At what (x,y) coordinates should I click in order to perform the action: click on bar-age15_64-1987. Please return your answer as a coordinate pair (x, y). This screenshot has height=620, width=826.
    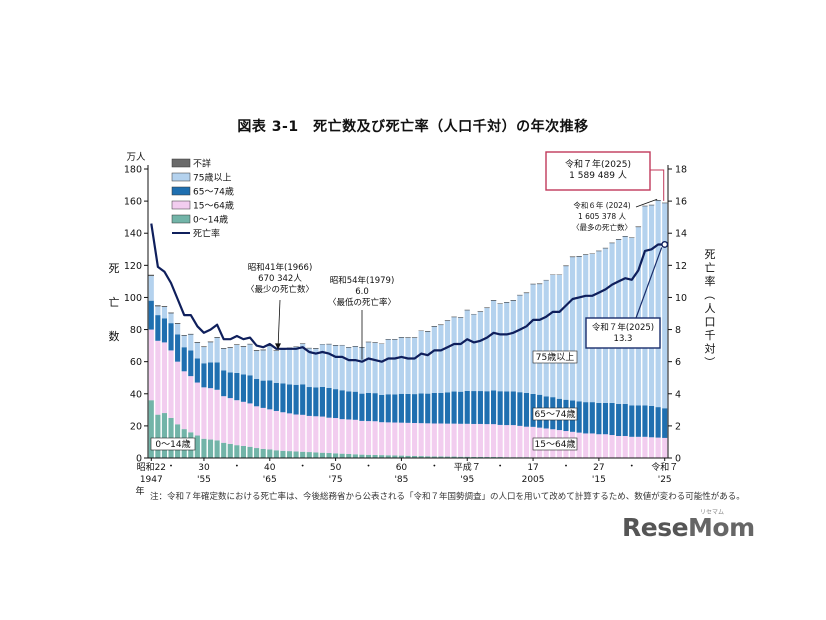
    Looking at the image, I should click on (415, 439).